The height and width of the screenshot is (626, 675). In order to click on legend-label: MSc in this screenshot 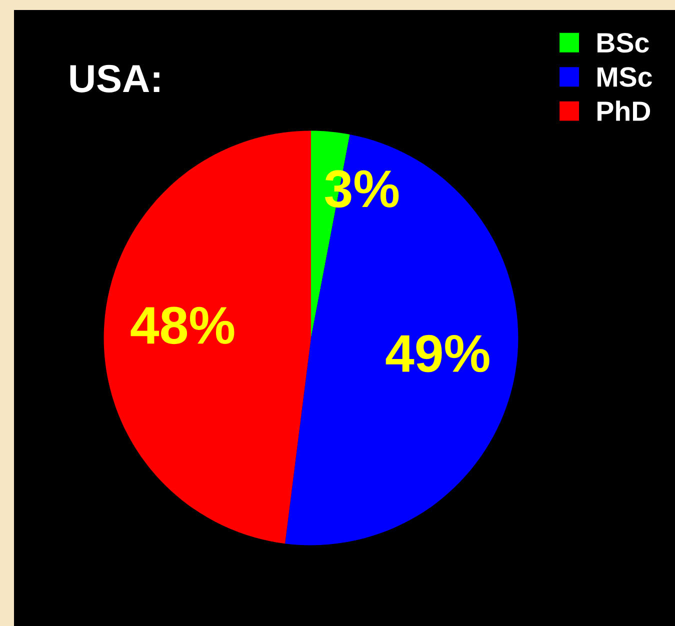, I will do `click(625, 77)`.